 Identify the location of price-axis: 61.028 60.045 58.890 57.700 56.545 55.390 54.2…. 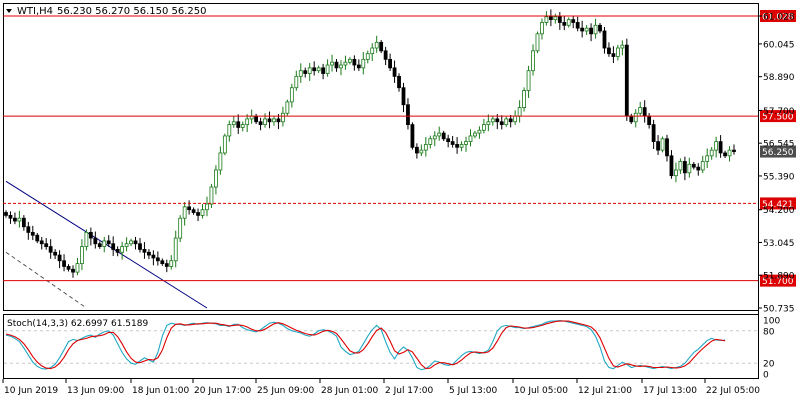
(776, 164).